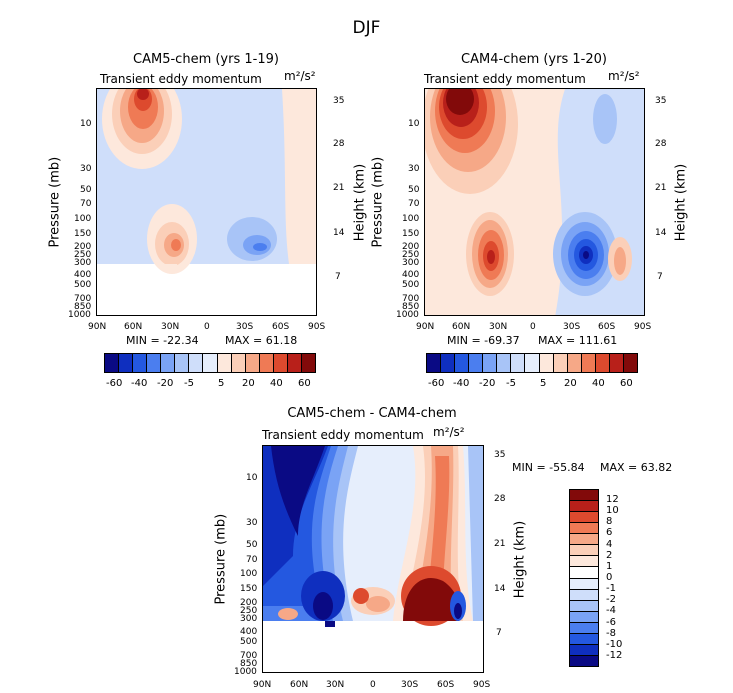 The image size is (733, 693). I want to click on panel2-y2label: Height (km), so click(681, 202).